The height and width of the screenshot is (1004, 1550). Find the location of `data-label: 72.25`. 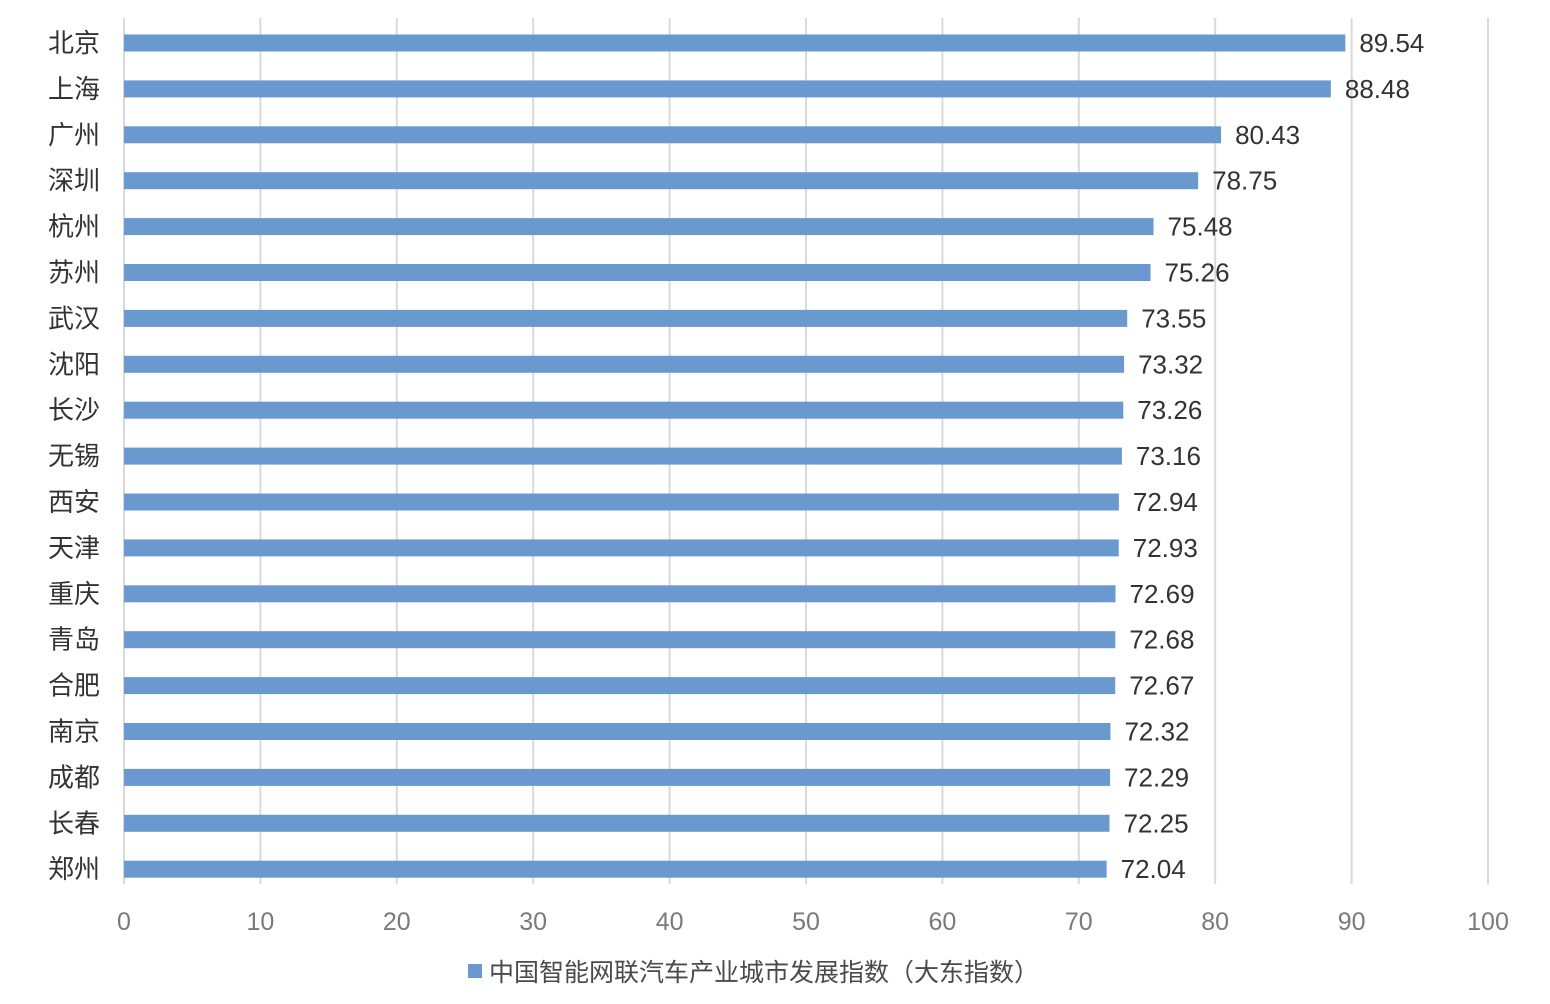

data-label: 72.25 is located at coordinates (1155, 823).